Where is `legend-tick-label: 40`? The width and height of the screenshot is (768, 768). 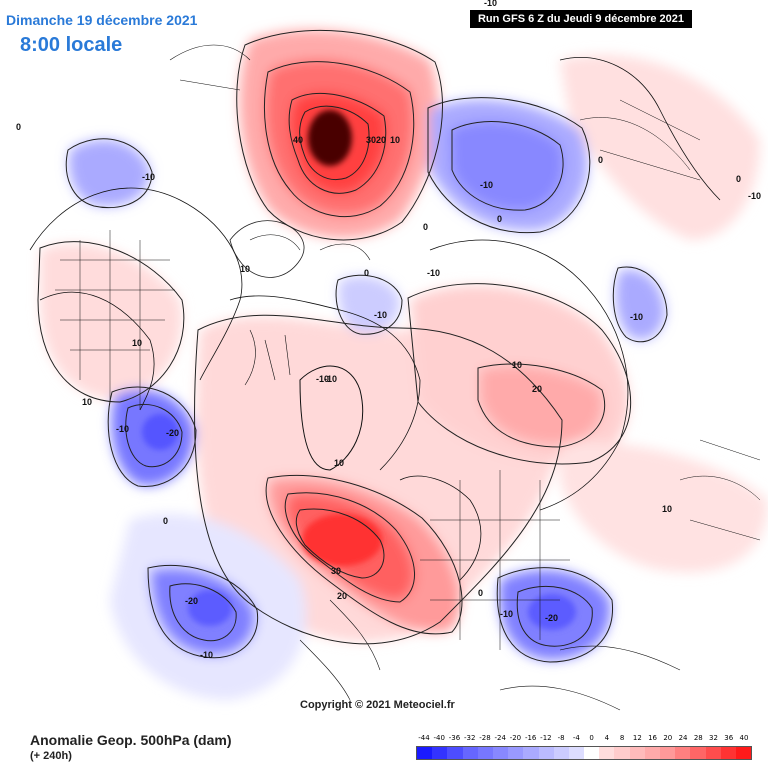
legend-tick-label: 40 is located at coordinates (744, 738).